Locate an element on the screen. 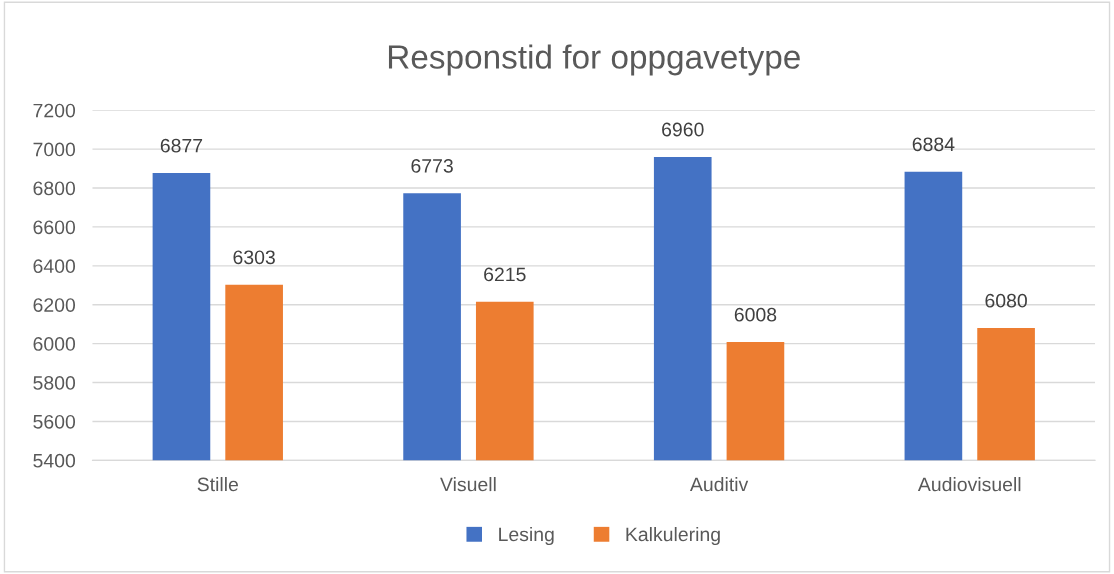  y-tick-label: 5400 is located at coordinates (54, 460).